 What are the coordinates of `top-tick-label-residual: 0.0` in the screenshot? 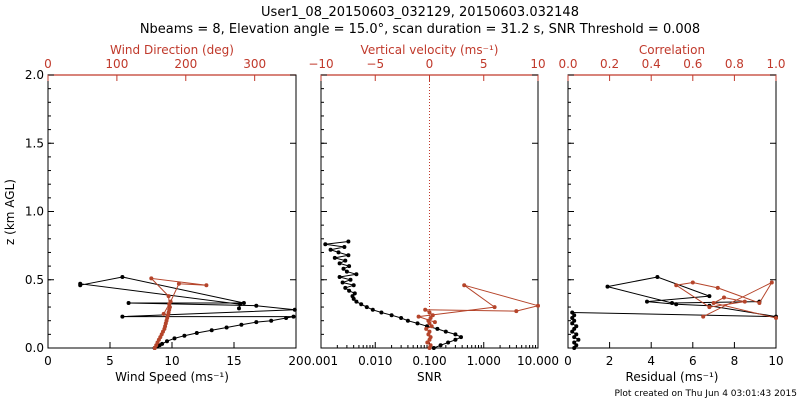 It's located at (567, 64).